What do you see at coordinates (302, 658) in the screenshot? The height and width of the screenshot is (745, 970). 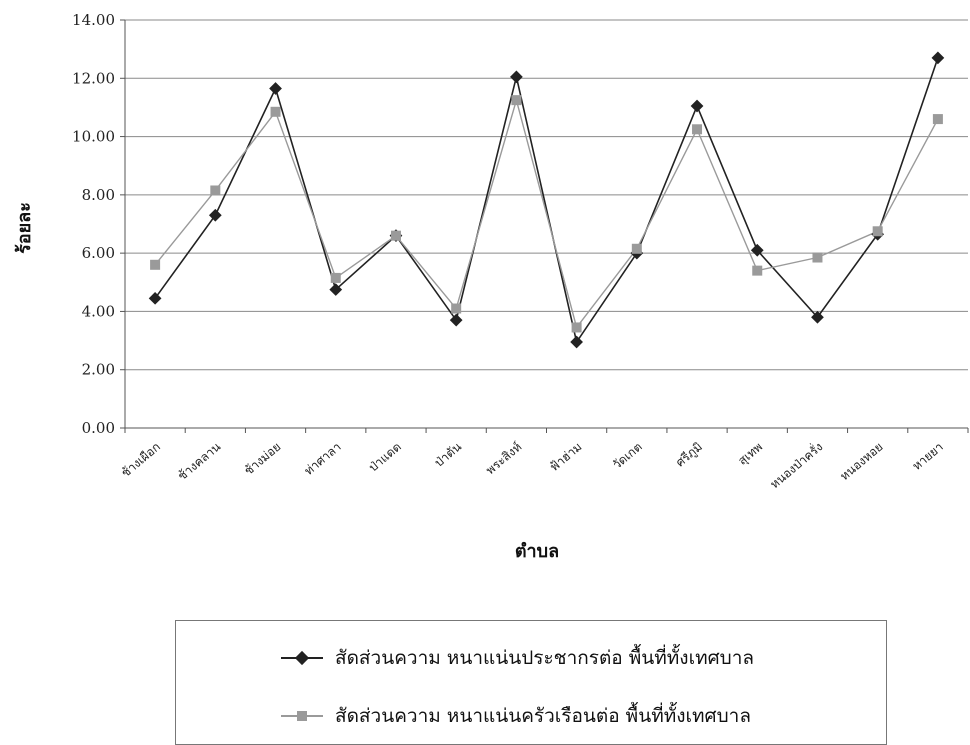 I see `legend-swatch-diamond-icon` at bounding box center [302, 658].